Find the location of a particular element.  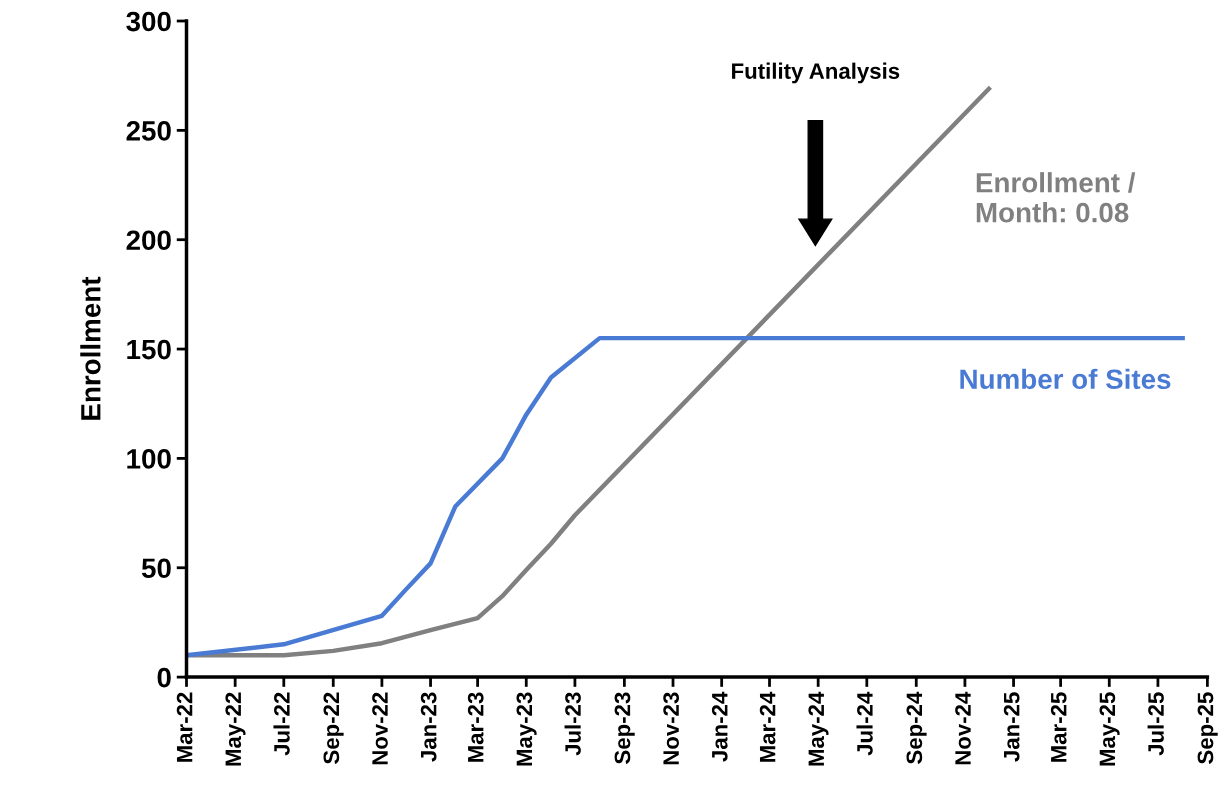

x-tick-label: Sep-22 is located at coordinates (333, 728).